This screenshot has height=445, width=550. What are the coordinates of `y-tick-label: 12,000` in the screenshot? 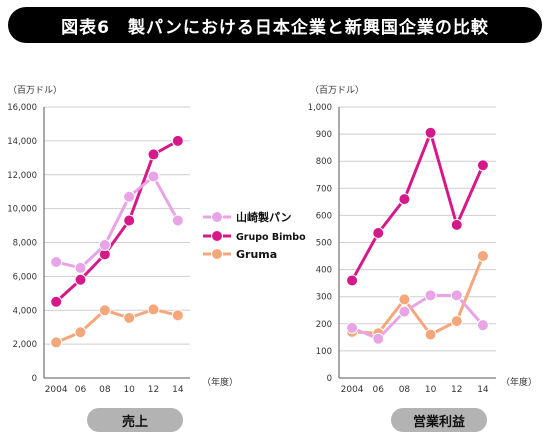 It's located at (22, 176).